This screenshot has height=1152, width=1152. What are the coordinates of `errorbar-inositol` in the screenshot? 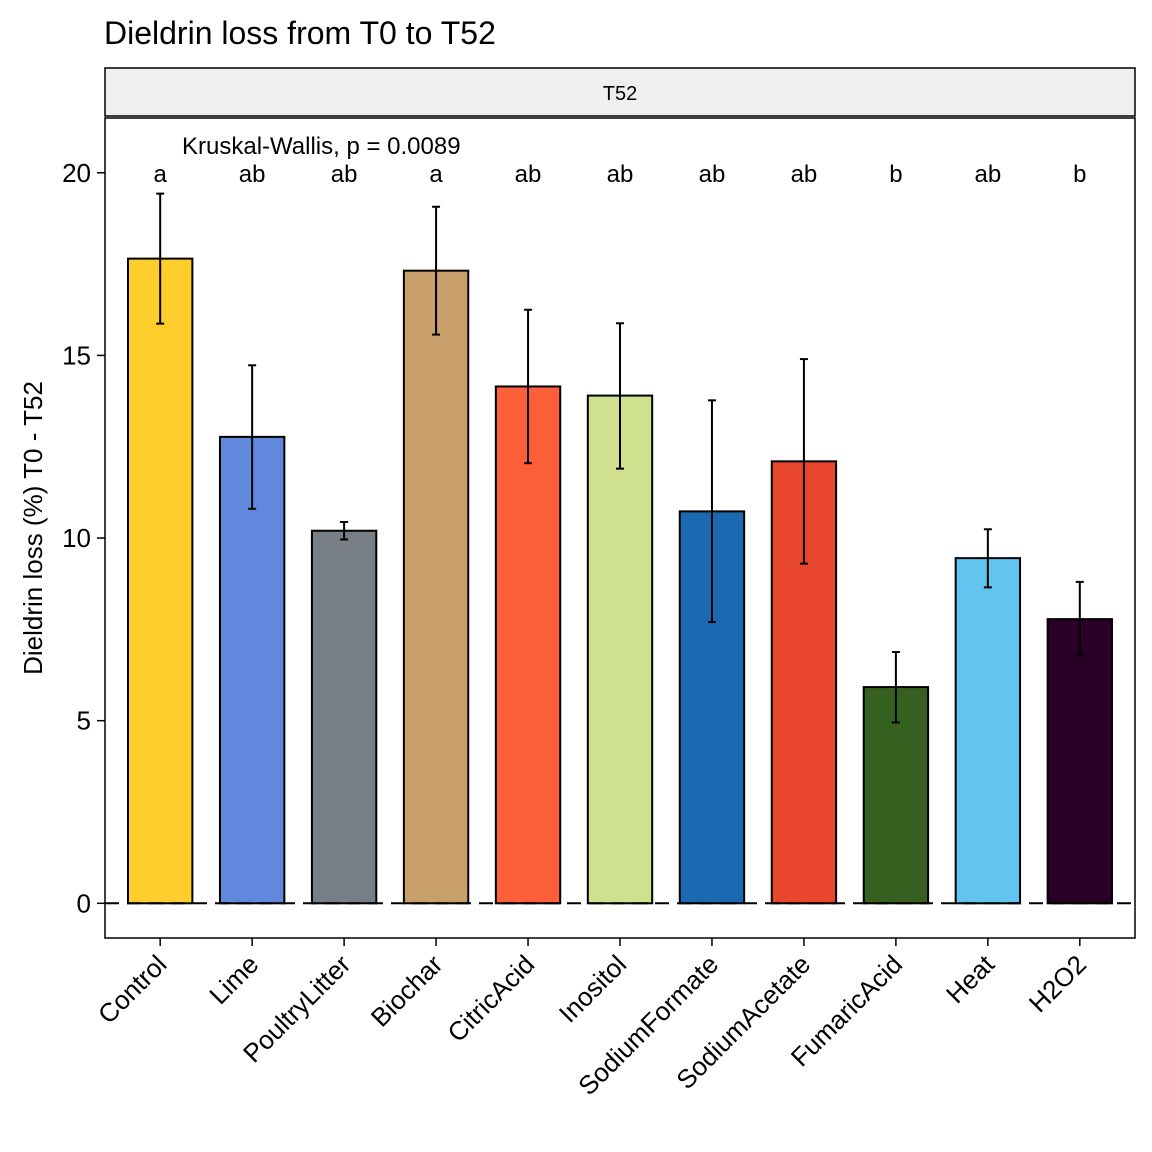 It's located at (620, 396).